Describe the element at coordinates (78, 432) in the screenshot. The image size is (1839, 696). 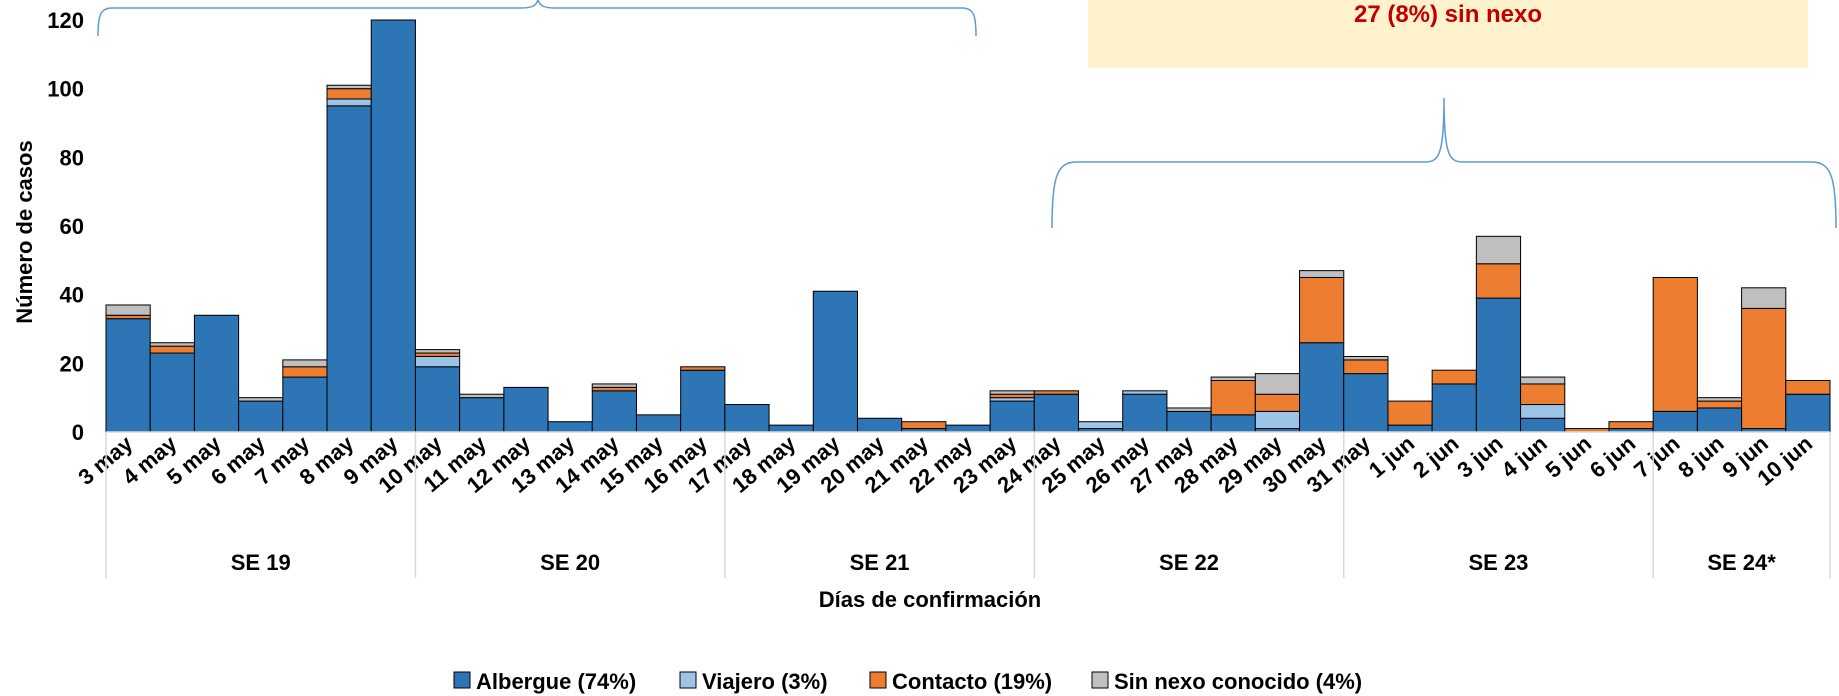
I see `y-tick-label: 0` at that location.